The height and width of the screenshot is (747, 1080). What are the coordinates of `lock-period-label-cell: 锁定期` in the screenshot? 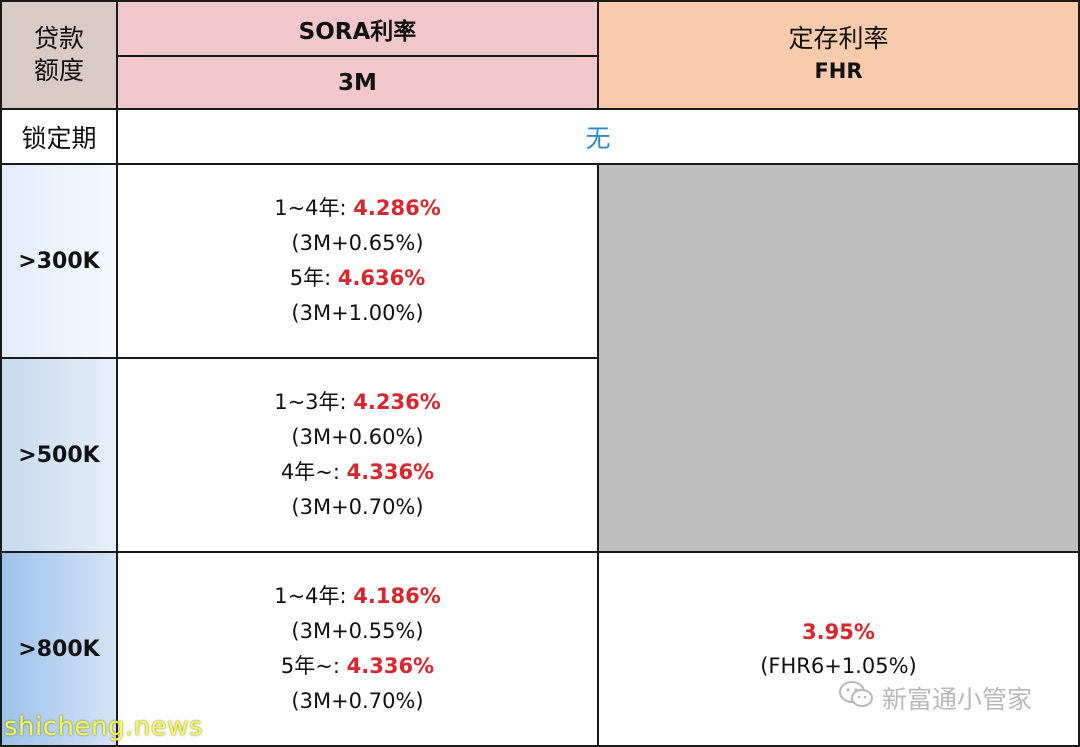 It's located at (59, 136).